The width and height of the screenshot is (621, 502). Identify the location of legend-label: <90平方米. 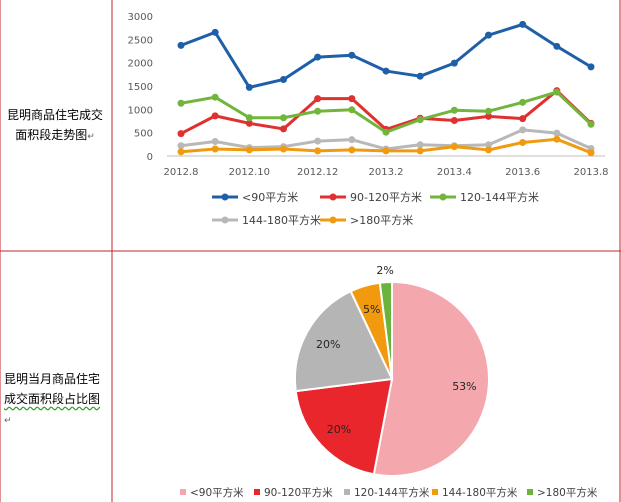
(217, 492).